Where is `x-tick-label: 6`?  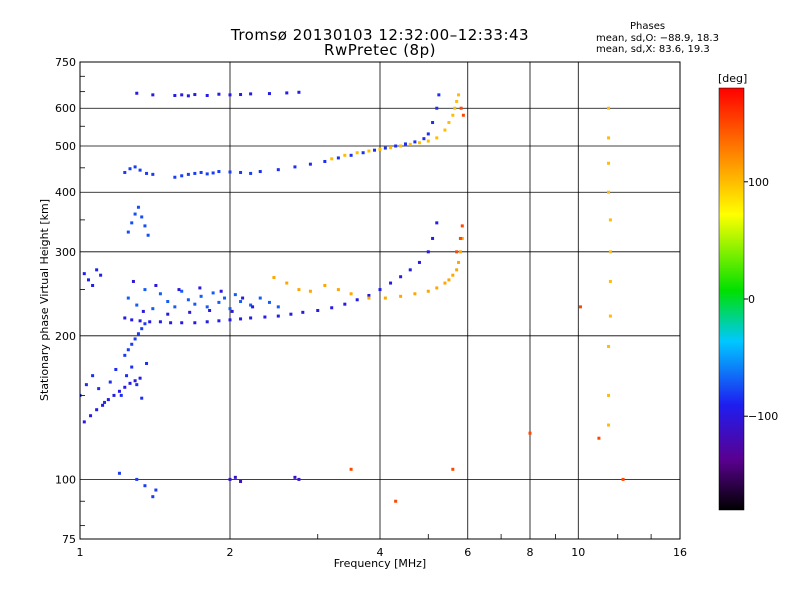 x-tick-label: 6 is located at coordinates (467, 552).